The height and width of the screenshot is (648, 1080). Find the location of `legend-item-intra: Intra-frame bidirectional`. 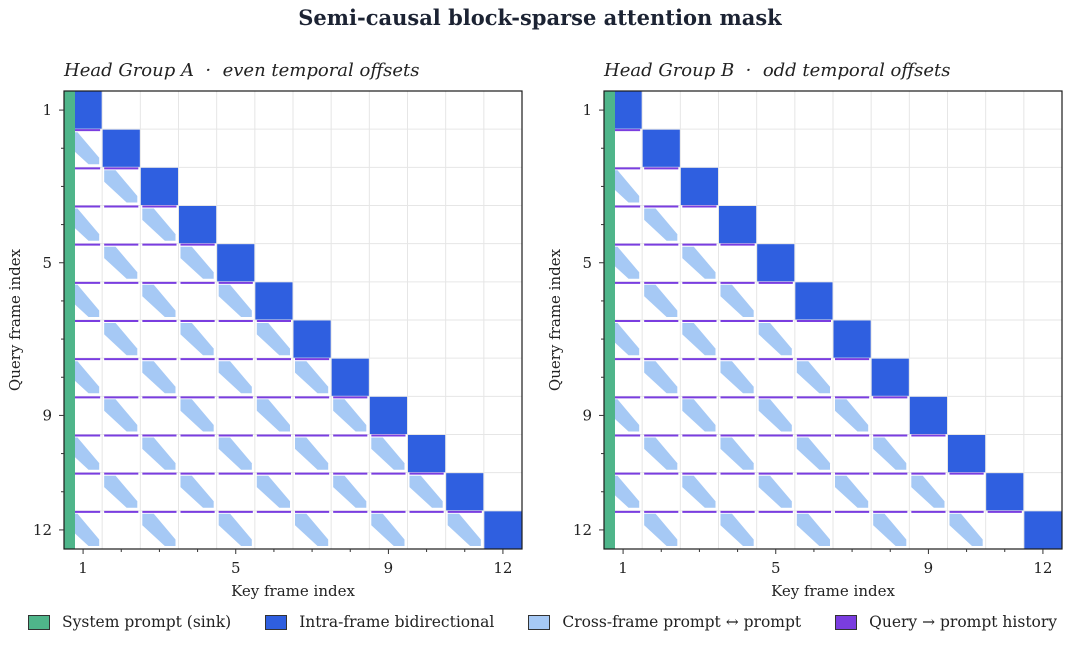

legend-item-intra: Intra-frame bidirectional is located at coordinates (379, 622).